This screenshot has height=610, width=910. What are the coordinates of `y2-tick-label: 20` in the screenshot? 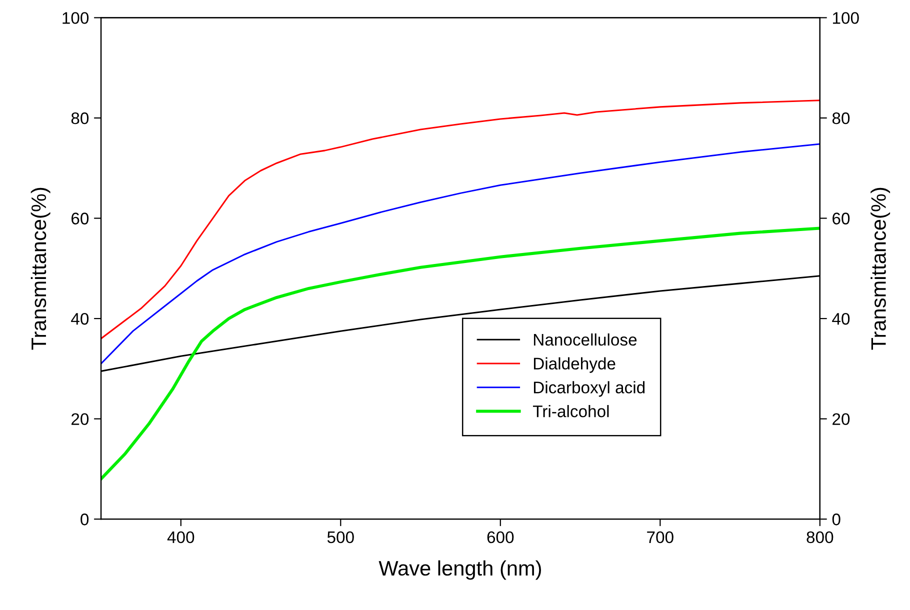 It's located at (841, 419).